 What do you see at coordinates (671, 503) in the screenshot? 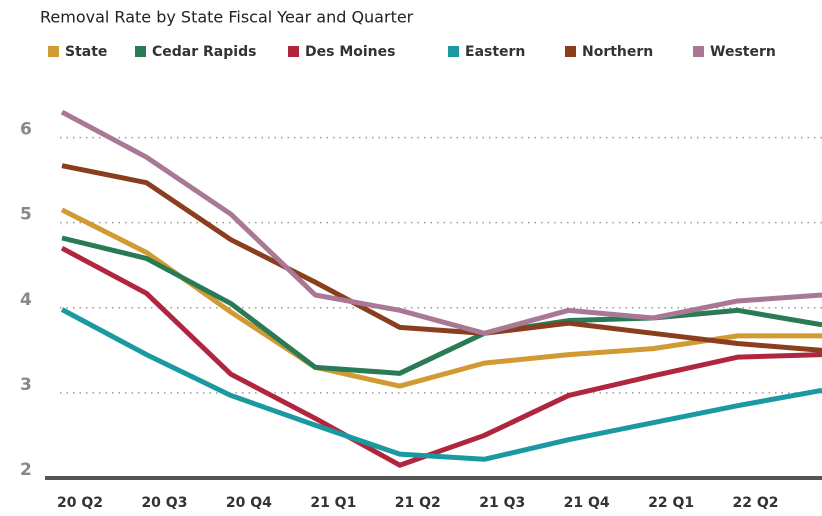
I see `x-tick-label: 22 Q1` at bounding box center [671, 503].